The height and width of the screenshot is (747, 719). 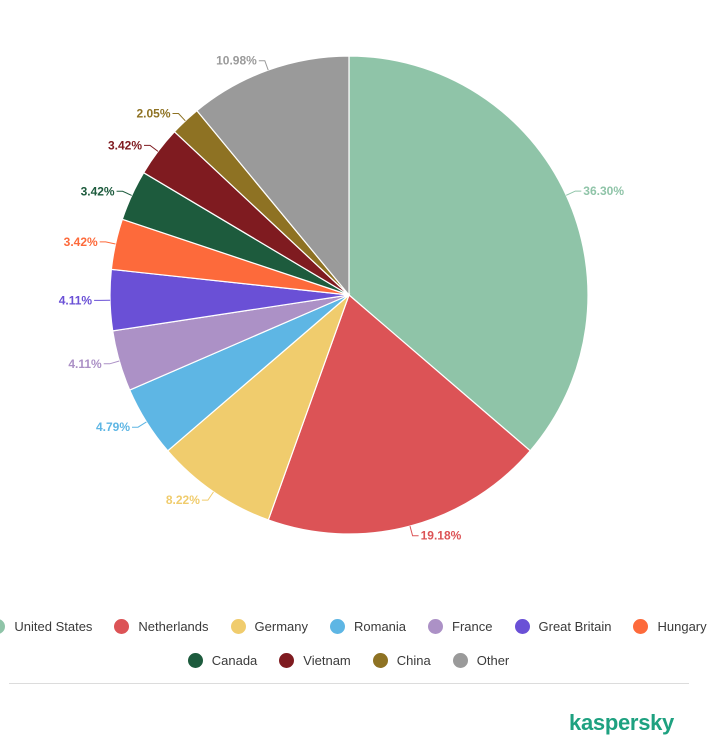 What do you see at coordinates (575, 626) in the screenshot?
I see `legend-label: Great Britain` at bounding box center [575, 626].